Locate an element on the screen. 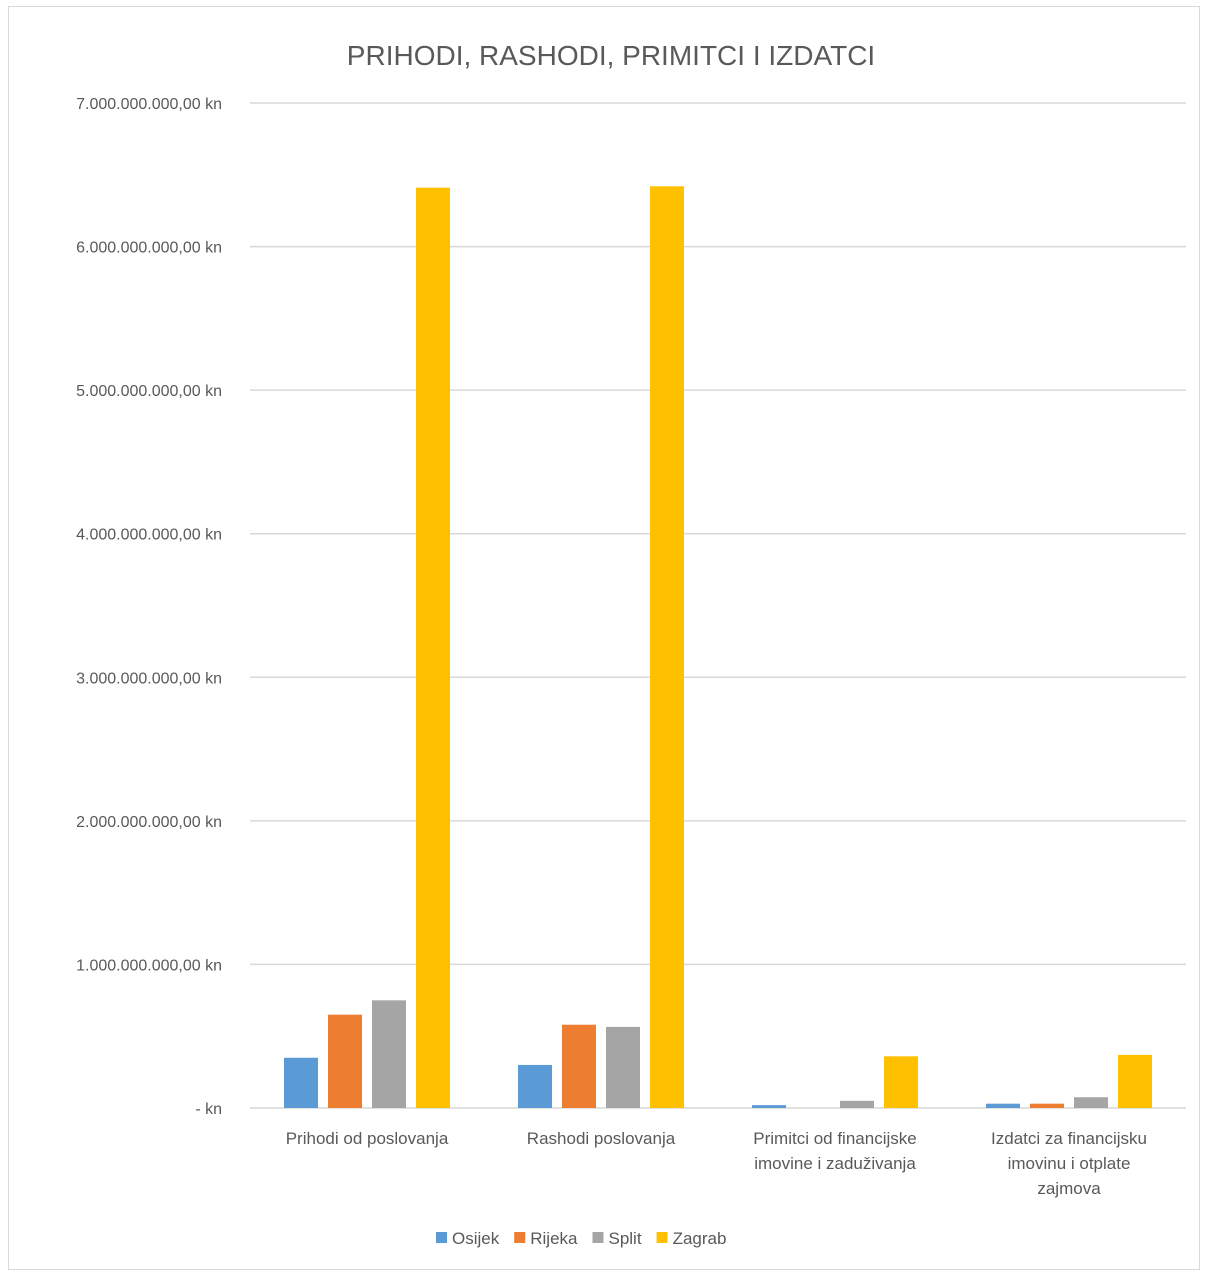  legend-swatch-rijeka is located at coordinates (520, 1237).